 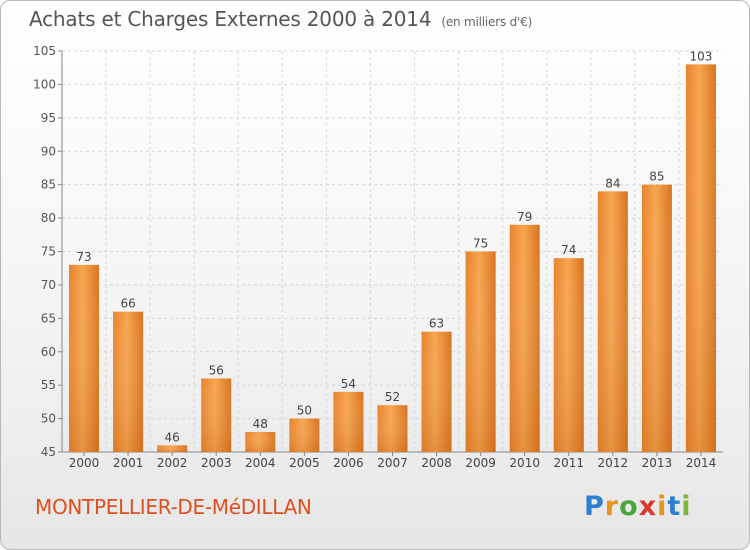 I want to click on value-label-2010: 79, so click(x=524, y=217).